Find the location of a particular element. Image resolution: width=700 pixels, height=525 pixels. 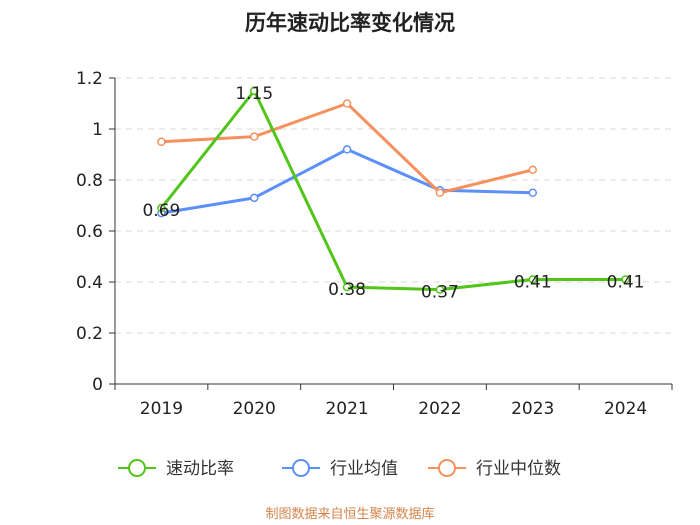

y-tick-label: 1 is located at coordinates (97, 130).